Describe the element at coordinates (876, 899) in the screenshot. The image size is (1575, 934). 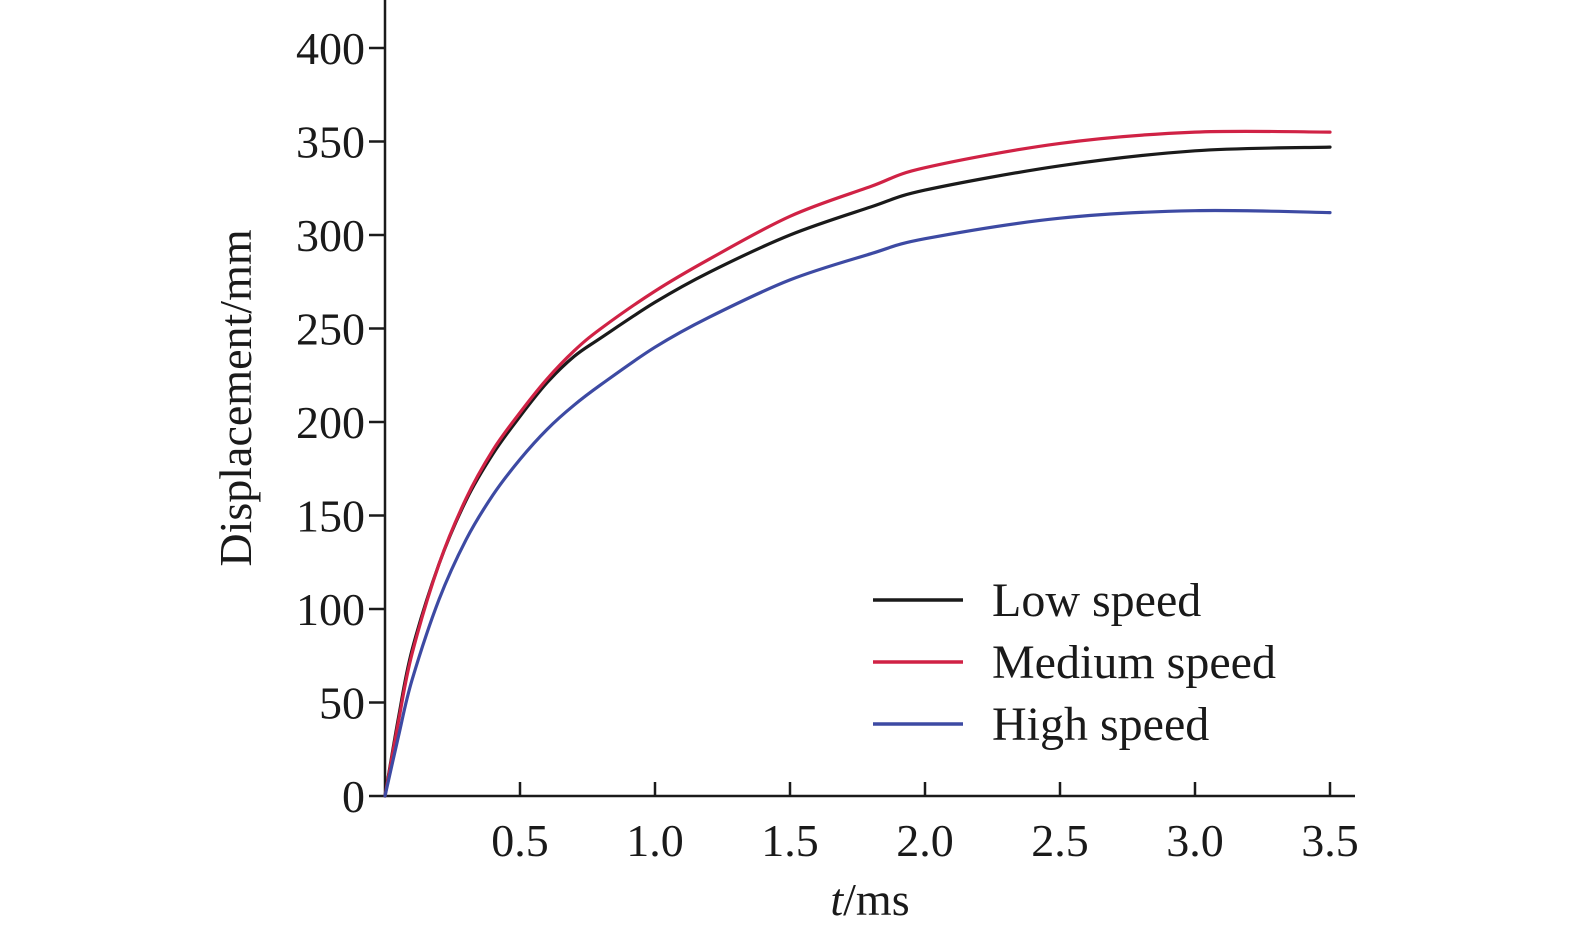
I see `x-axis-title-unit: /ms` at that location.